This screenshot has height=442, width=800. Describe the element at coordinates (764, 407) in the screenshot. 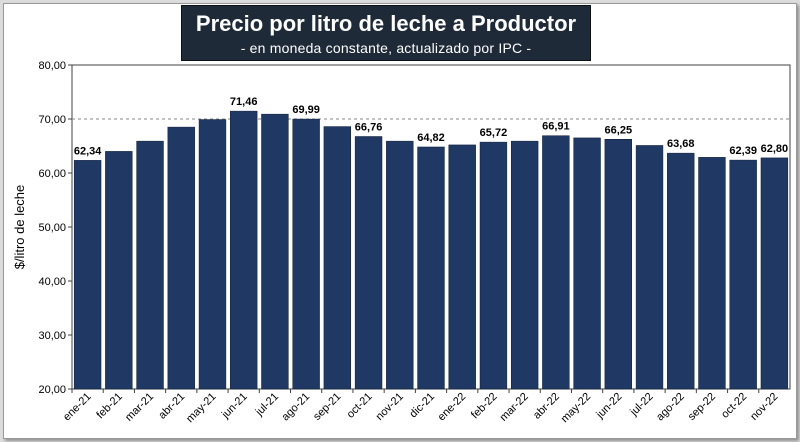

I see `x-tick-label: nov-22` at that location.